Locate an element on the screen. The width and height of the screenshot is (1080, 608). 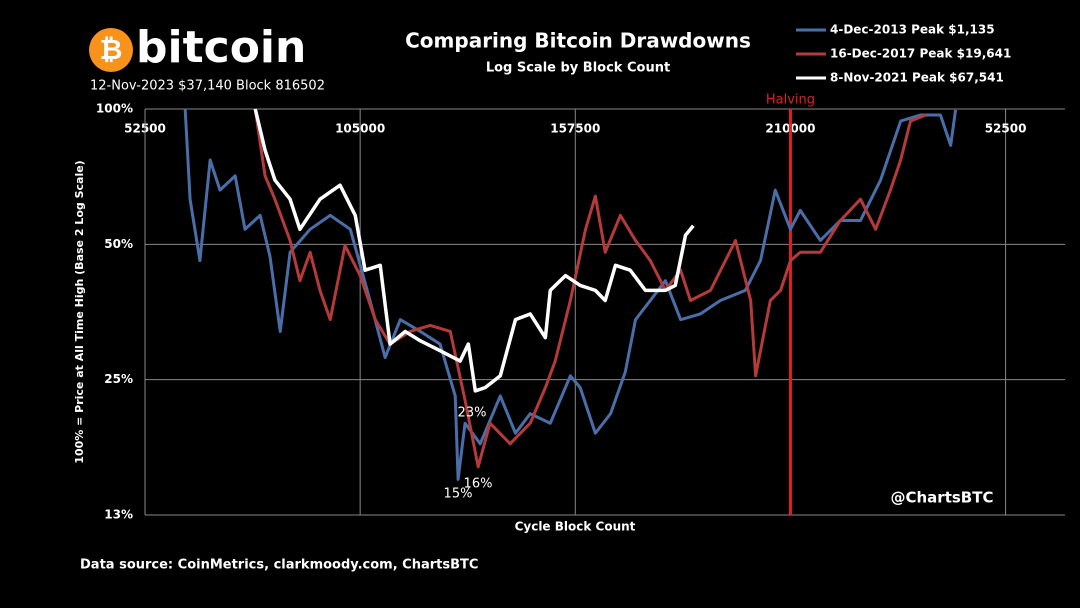
x-tick-label: 157500 is located at coordinates (575, 129).